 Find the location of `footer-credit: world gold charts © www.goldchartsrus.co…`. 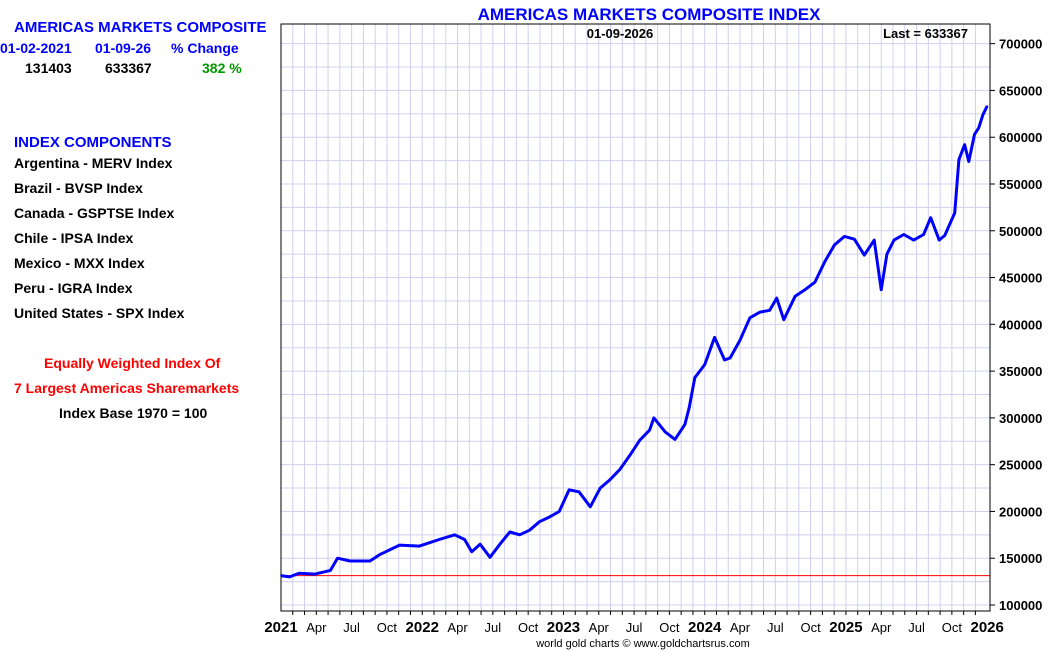

footer-credit: world gold charts © www.goldchartsrus.co… is located at coordinates (642, 644).